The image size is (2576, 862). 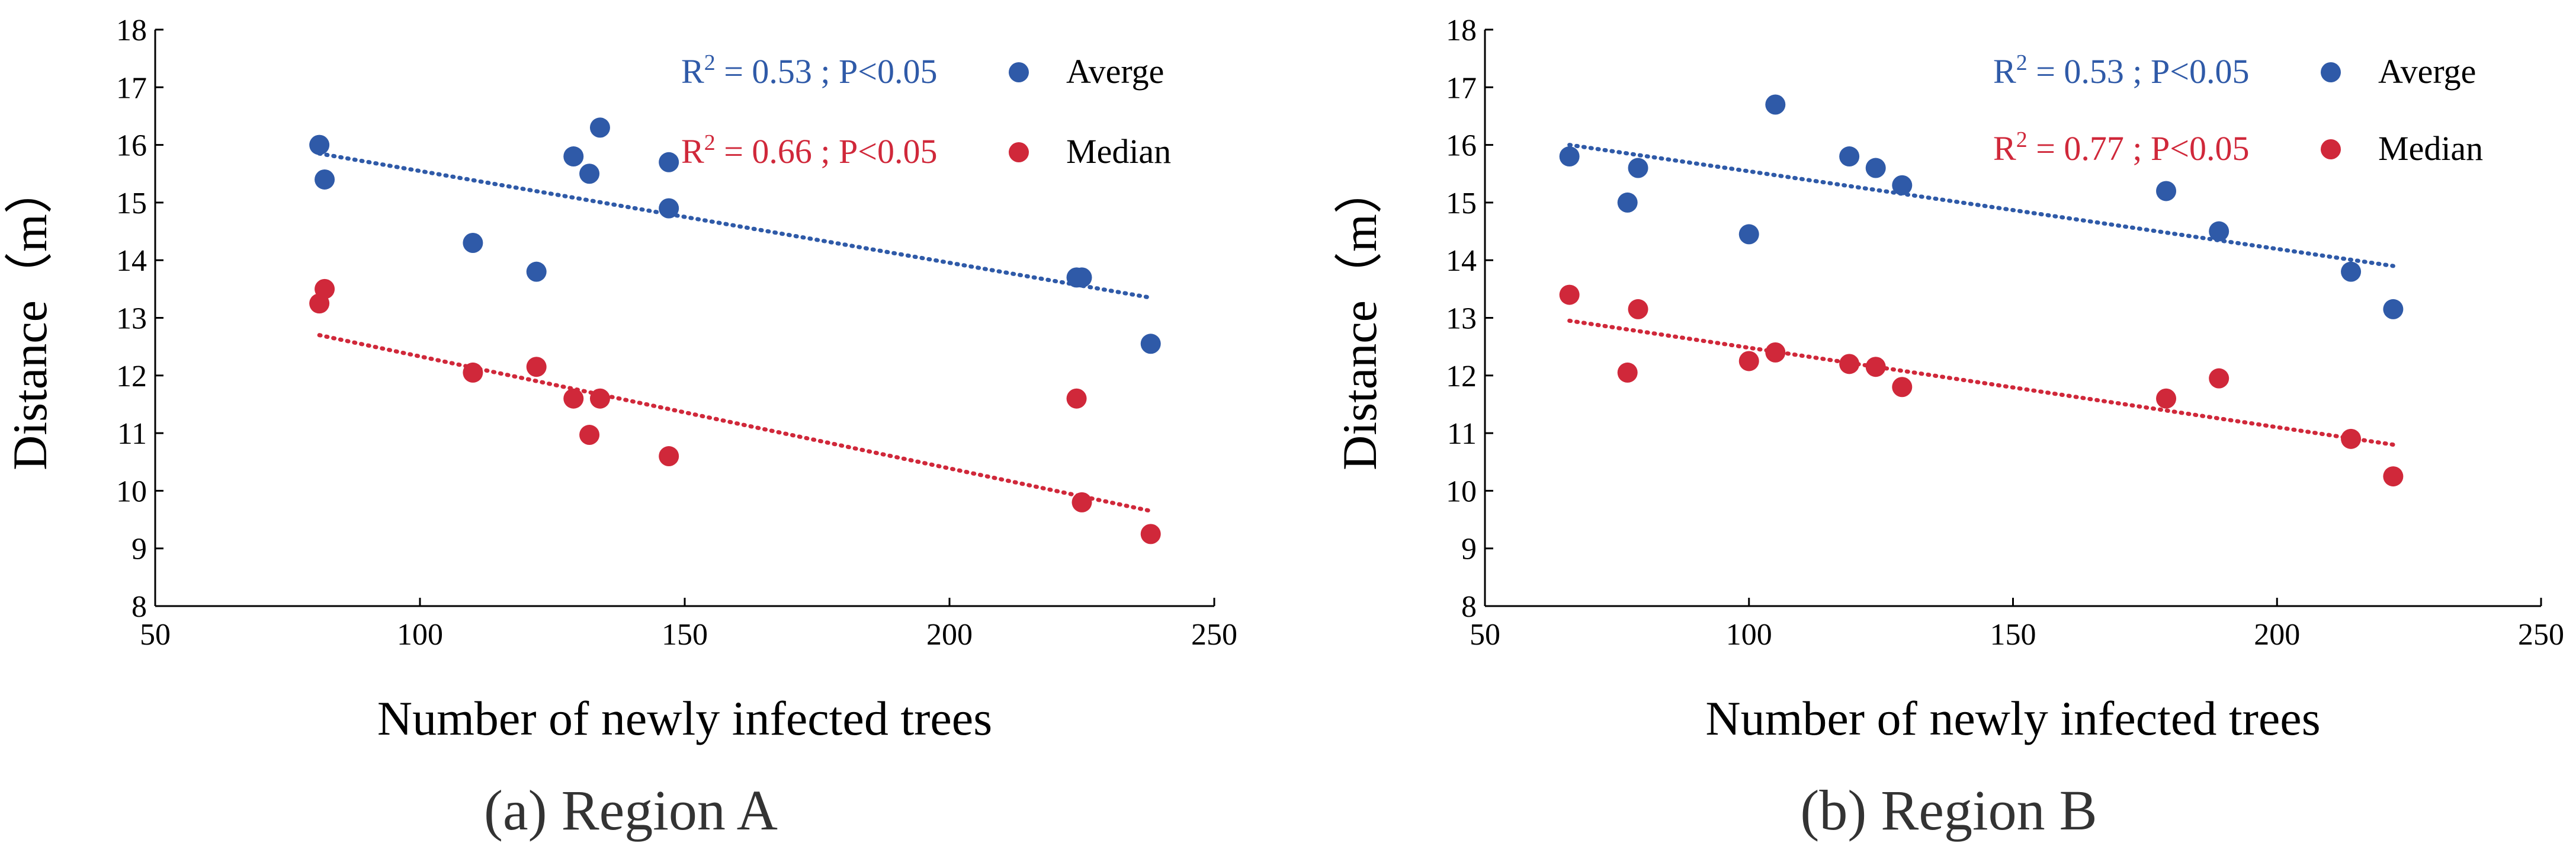 What do you see at coordinates (735, 423) in the screenshot?
I see `trend-line-median` at bounding box center [735, 423].